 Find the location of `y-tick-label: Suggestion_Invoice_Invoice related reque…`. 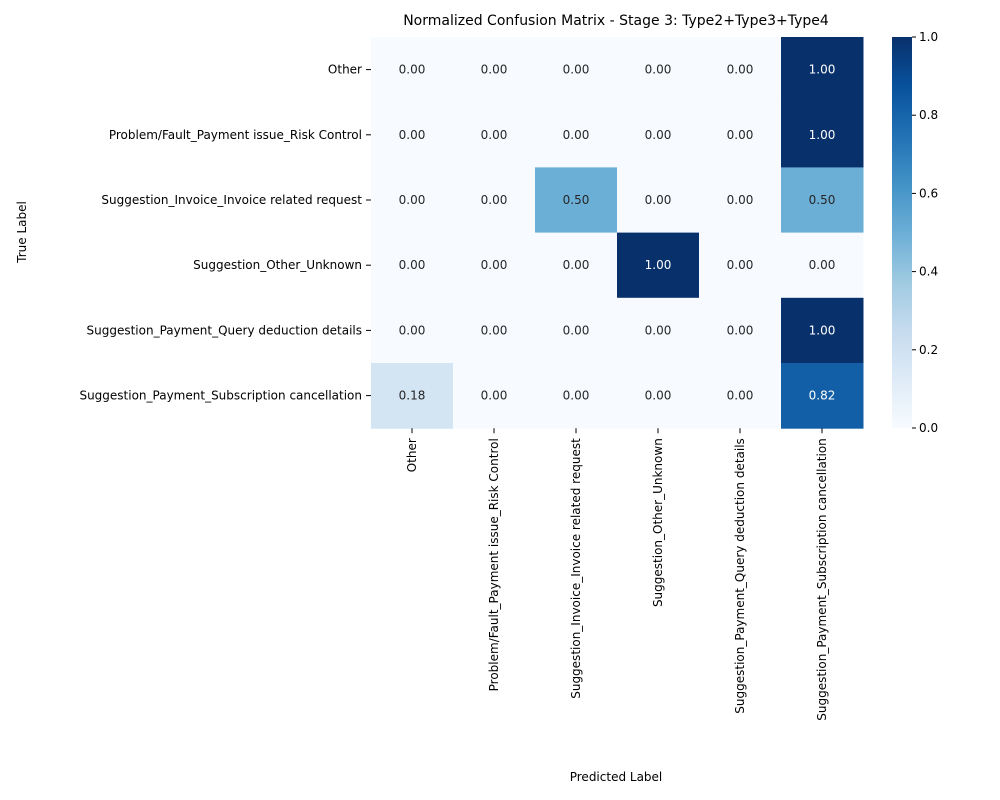

y-tick-label: Suggestion_Invoice_Invoice related reque… is located at coordinates (231, 200).